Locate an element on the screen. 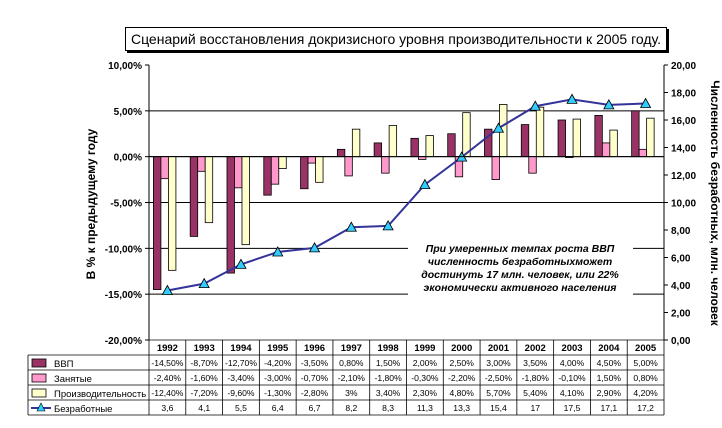  data-label: -8,70% is located at coordinates (205, 363).